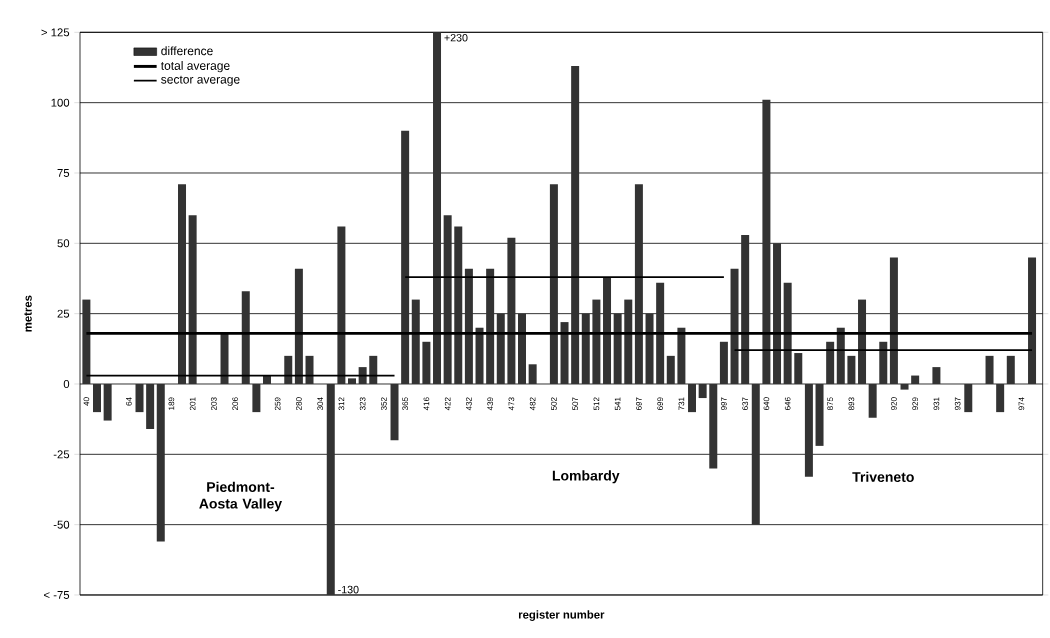 This screenshot has height=638, width=1050. I want to click on x-tick-label: 280, so click(299, 404).